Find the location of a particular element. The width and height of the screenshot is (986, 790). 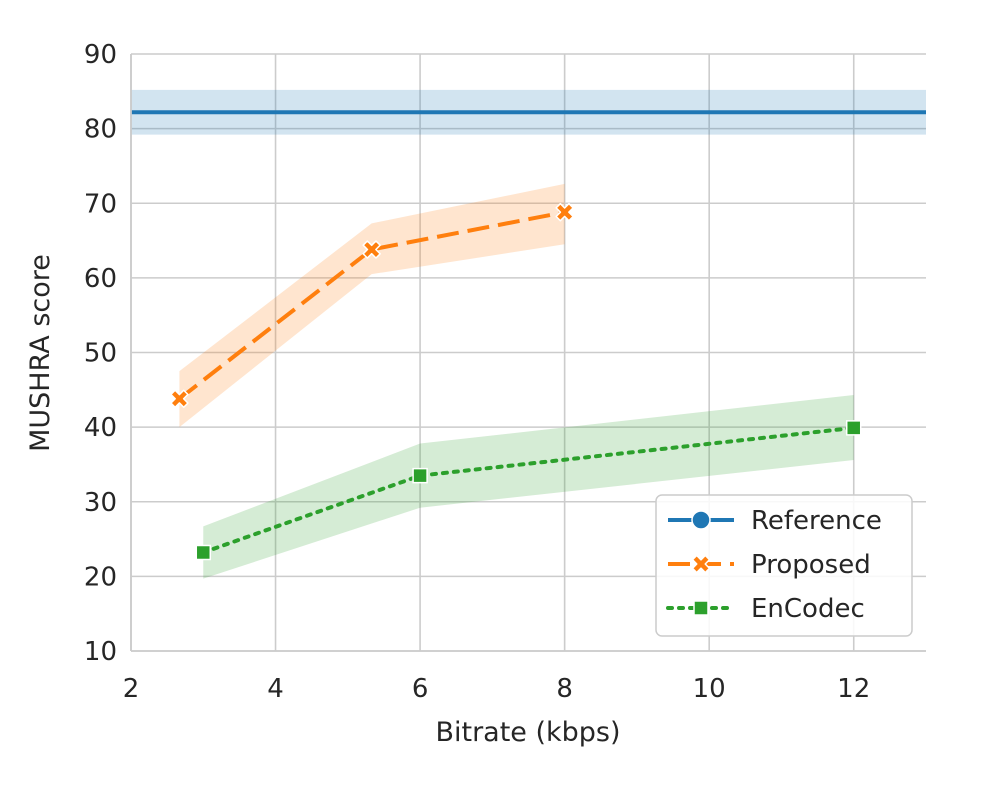

y-tick-label: 90 is located at coordinates (100, 55).